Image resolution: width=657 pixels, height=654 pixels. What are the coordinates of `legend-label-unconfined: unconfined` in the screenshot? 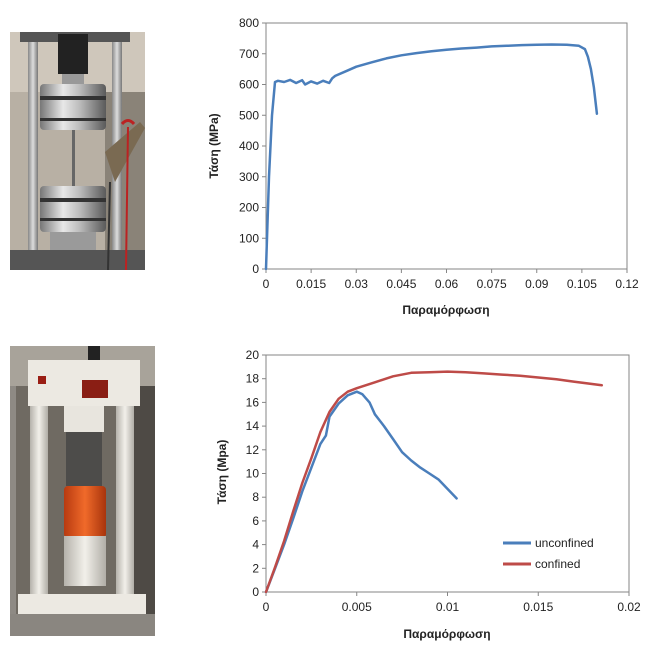 It's located at (564, 543).